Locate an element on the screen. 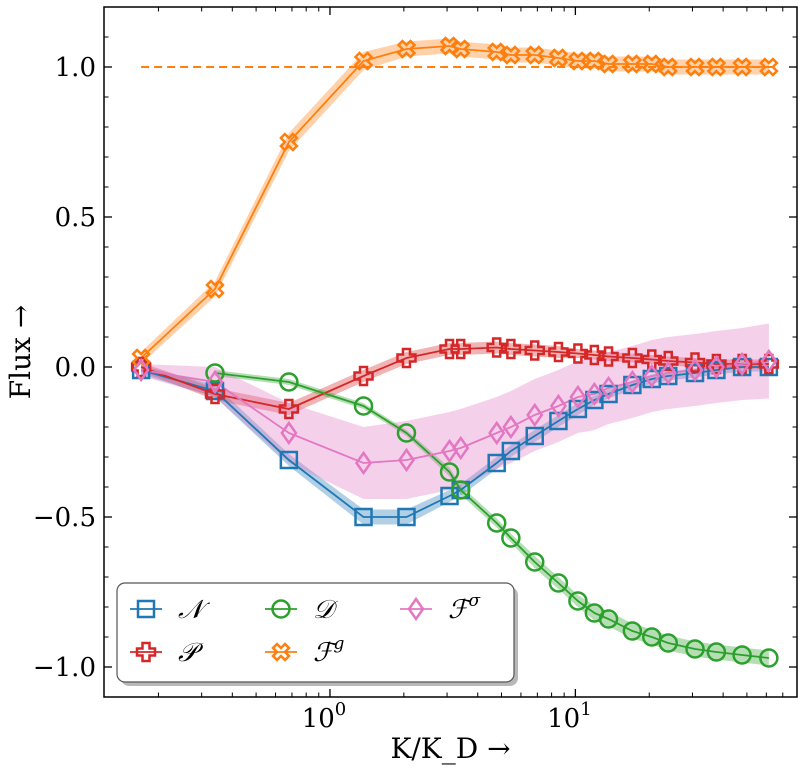 The height and width of the screenshot is (773, 805). x-tick-label-exponent: 0 is located at coordinates (340, 709).